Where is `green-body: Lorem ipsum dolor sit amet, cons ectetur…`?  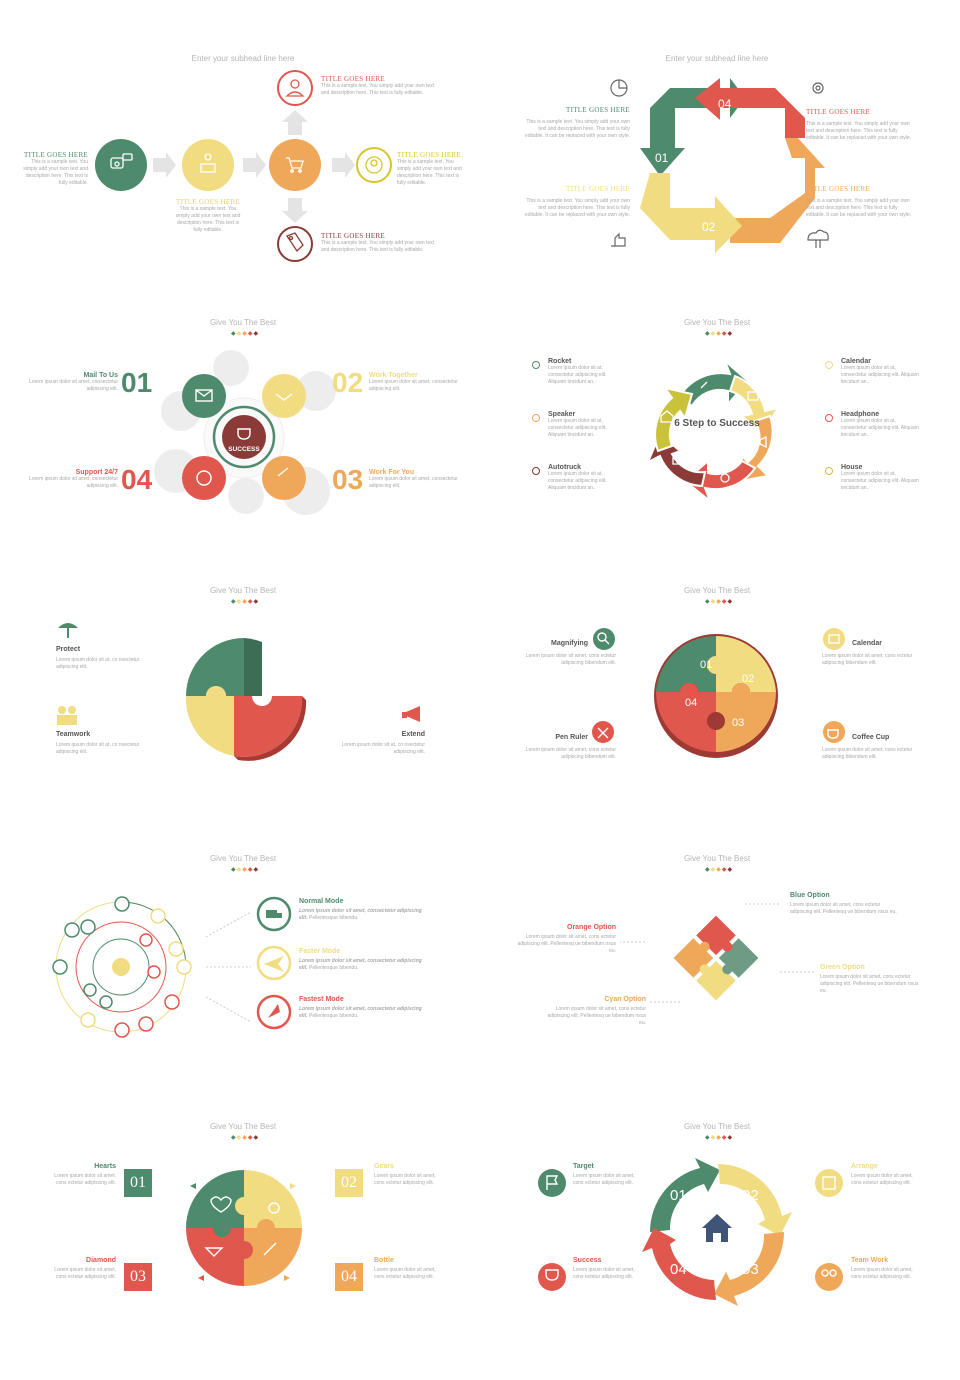
green-body: Lorem ipsum dolor sit amet, cons ectetur… is located at coordinates (869, 984).